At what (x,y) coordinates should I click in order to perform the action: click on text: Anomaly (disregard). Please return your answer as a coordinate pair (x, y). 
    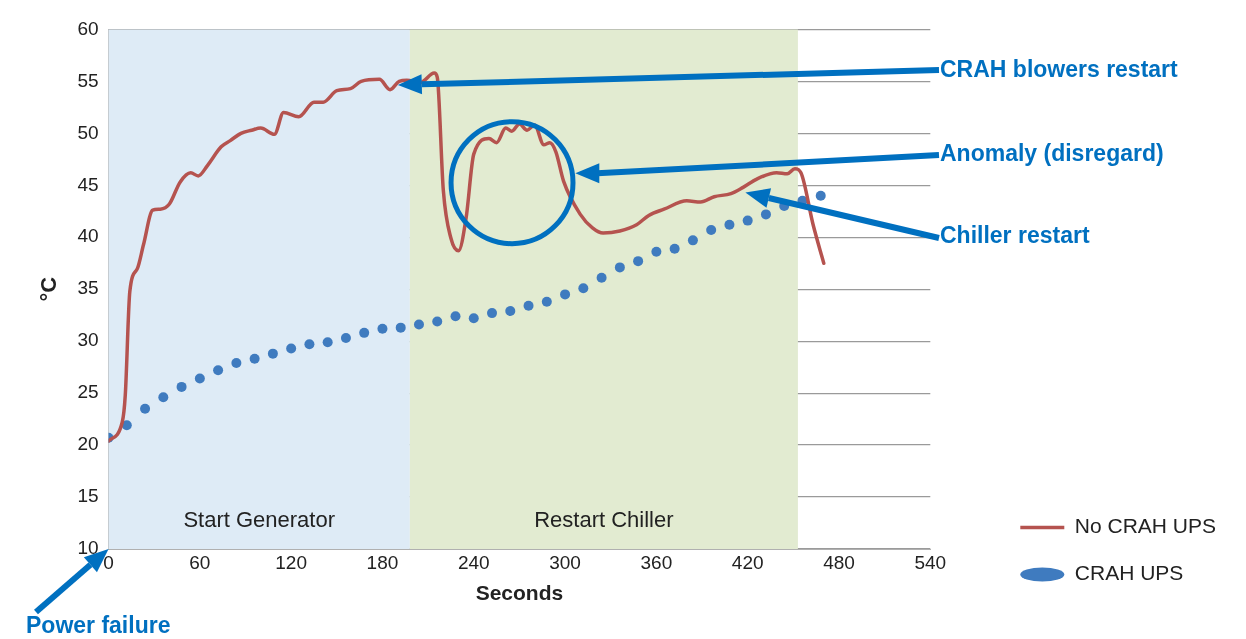
    Looking at the image, I should click on (1052, 153).